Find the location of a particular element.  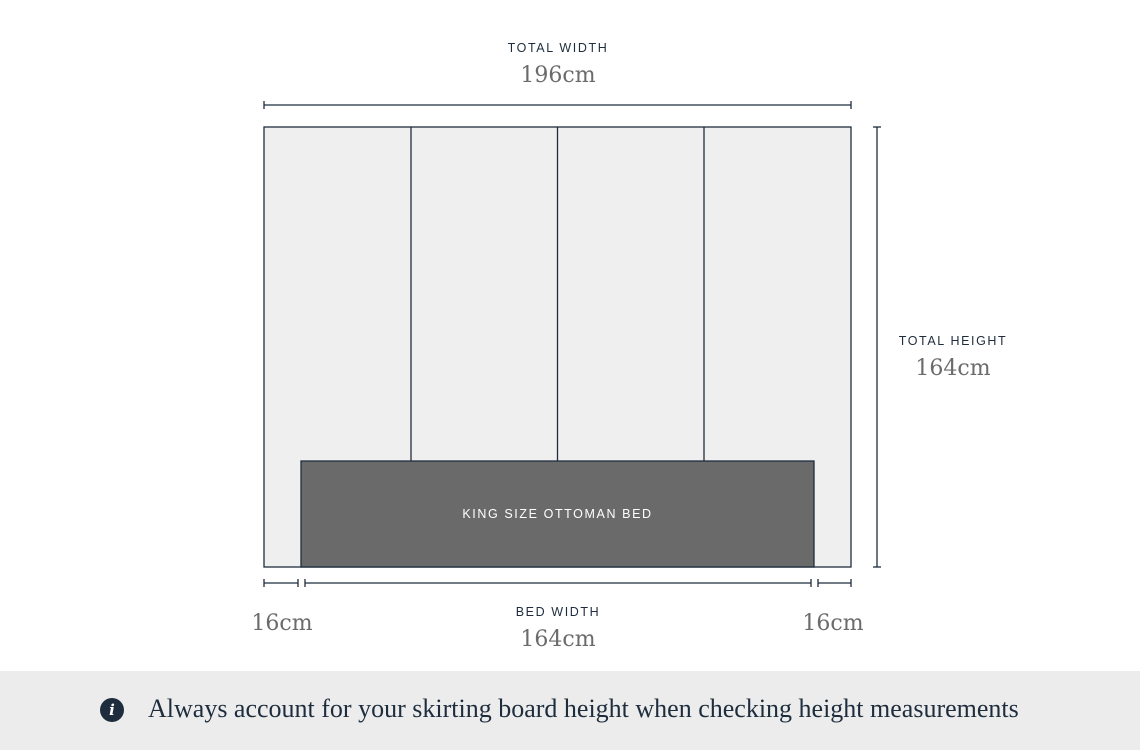

right-gap-dimension-line is located at coordinates (834, 583).